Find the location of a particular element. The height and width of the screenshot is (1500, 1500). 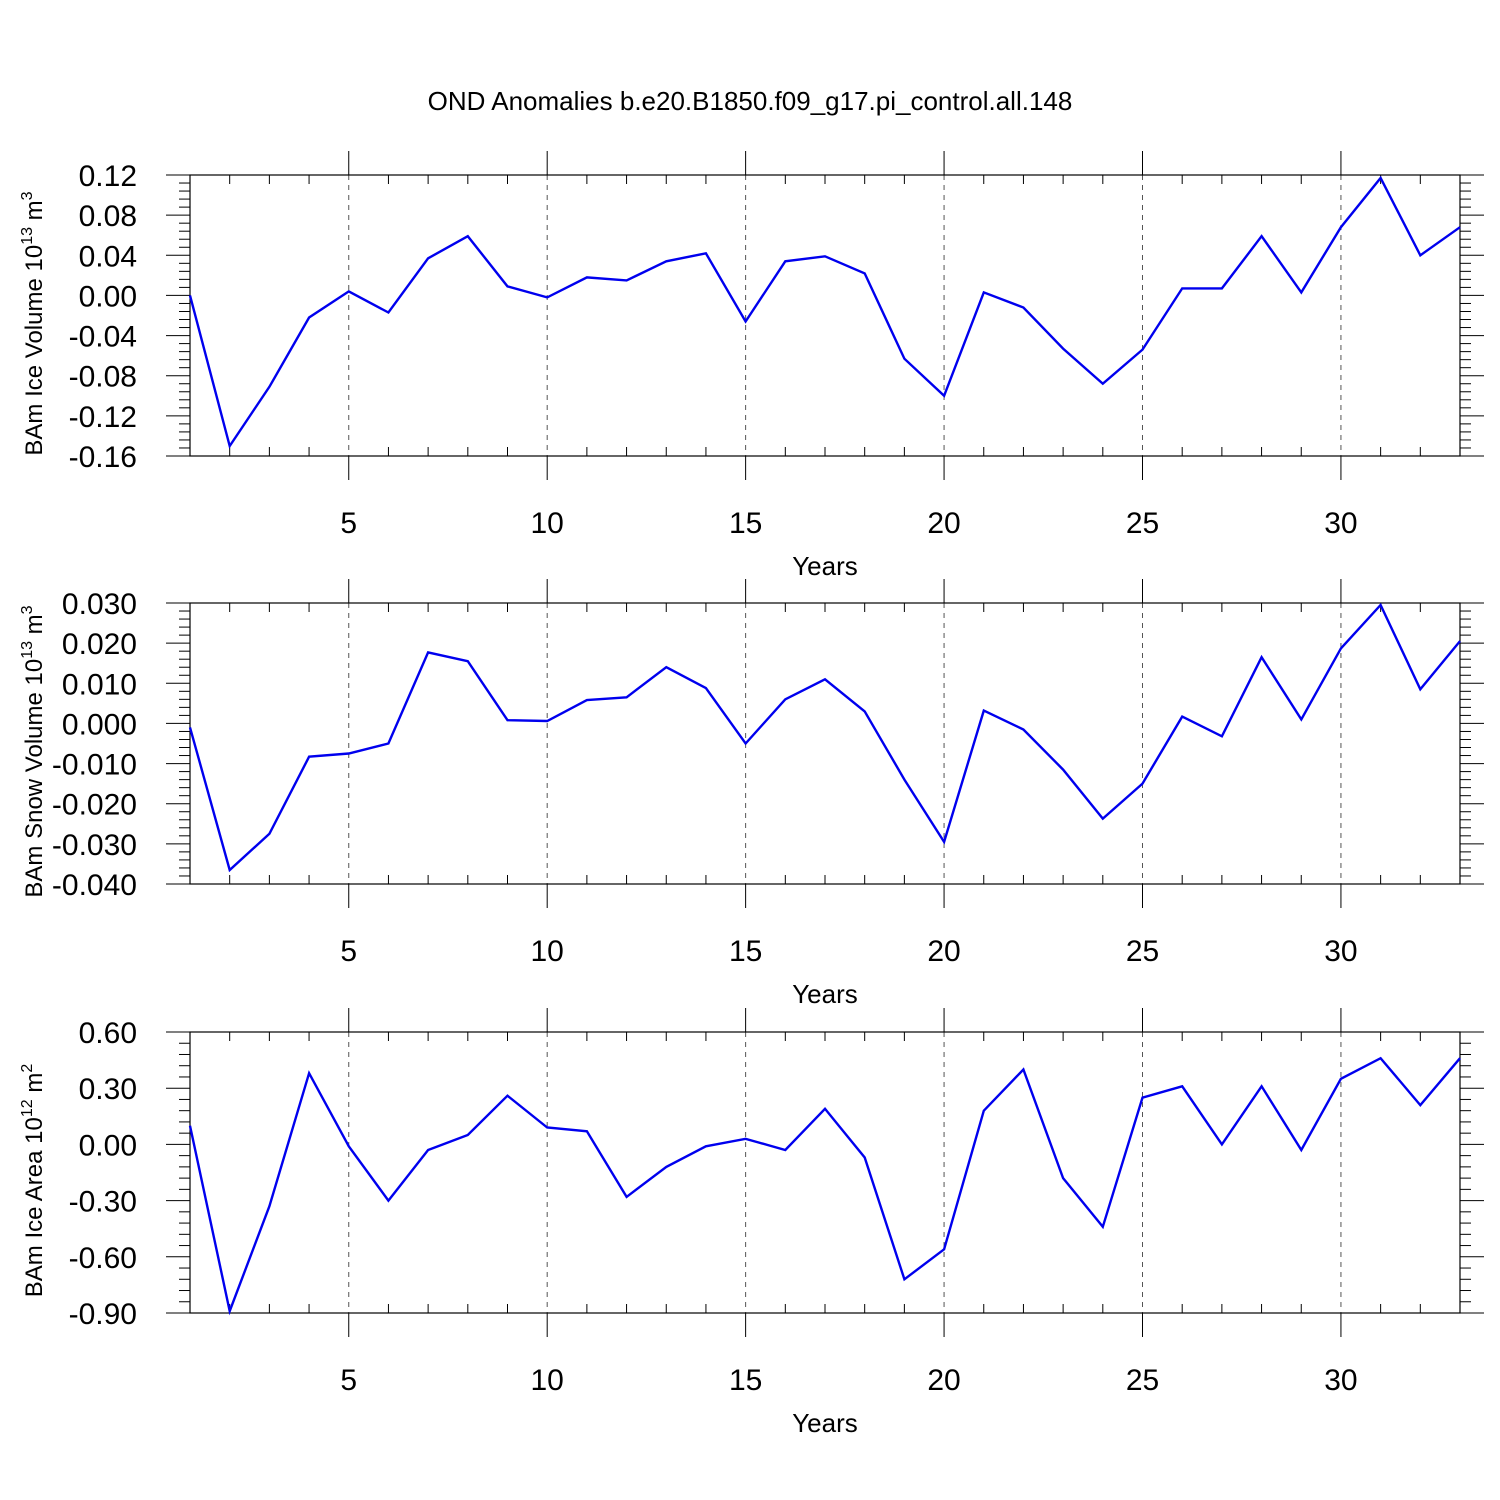

y-tick-label: 0.030 is located at coordinates (99, 604).